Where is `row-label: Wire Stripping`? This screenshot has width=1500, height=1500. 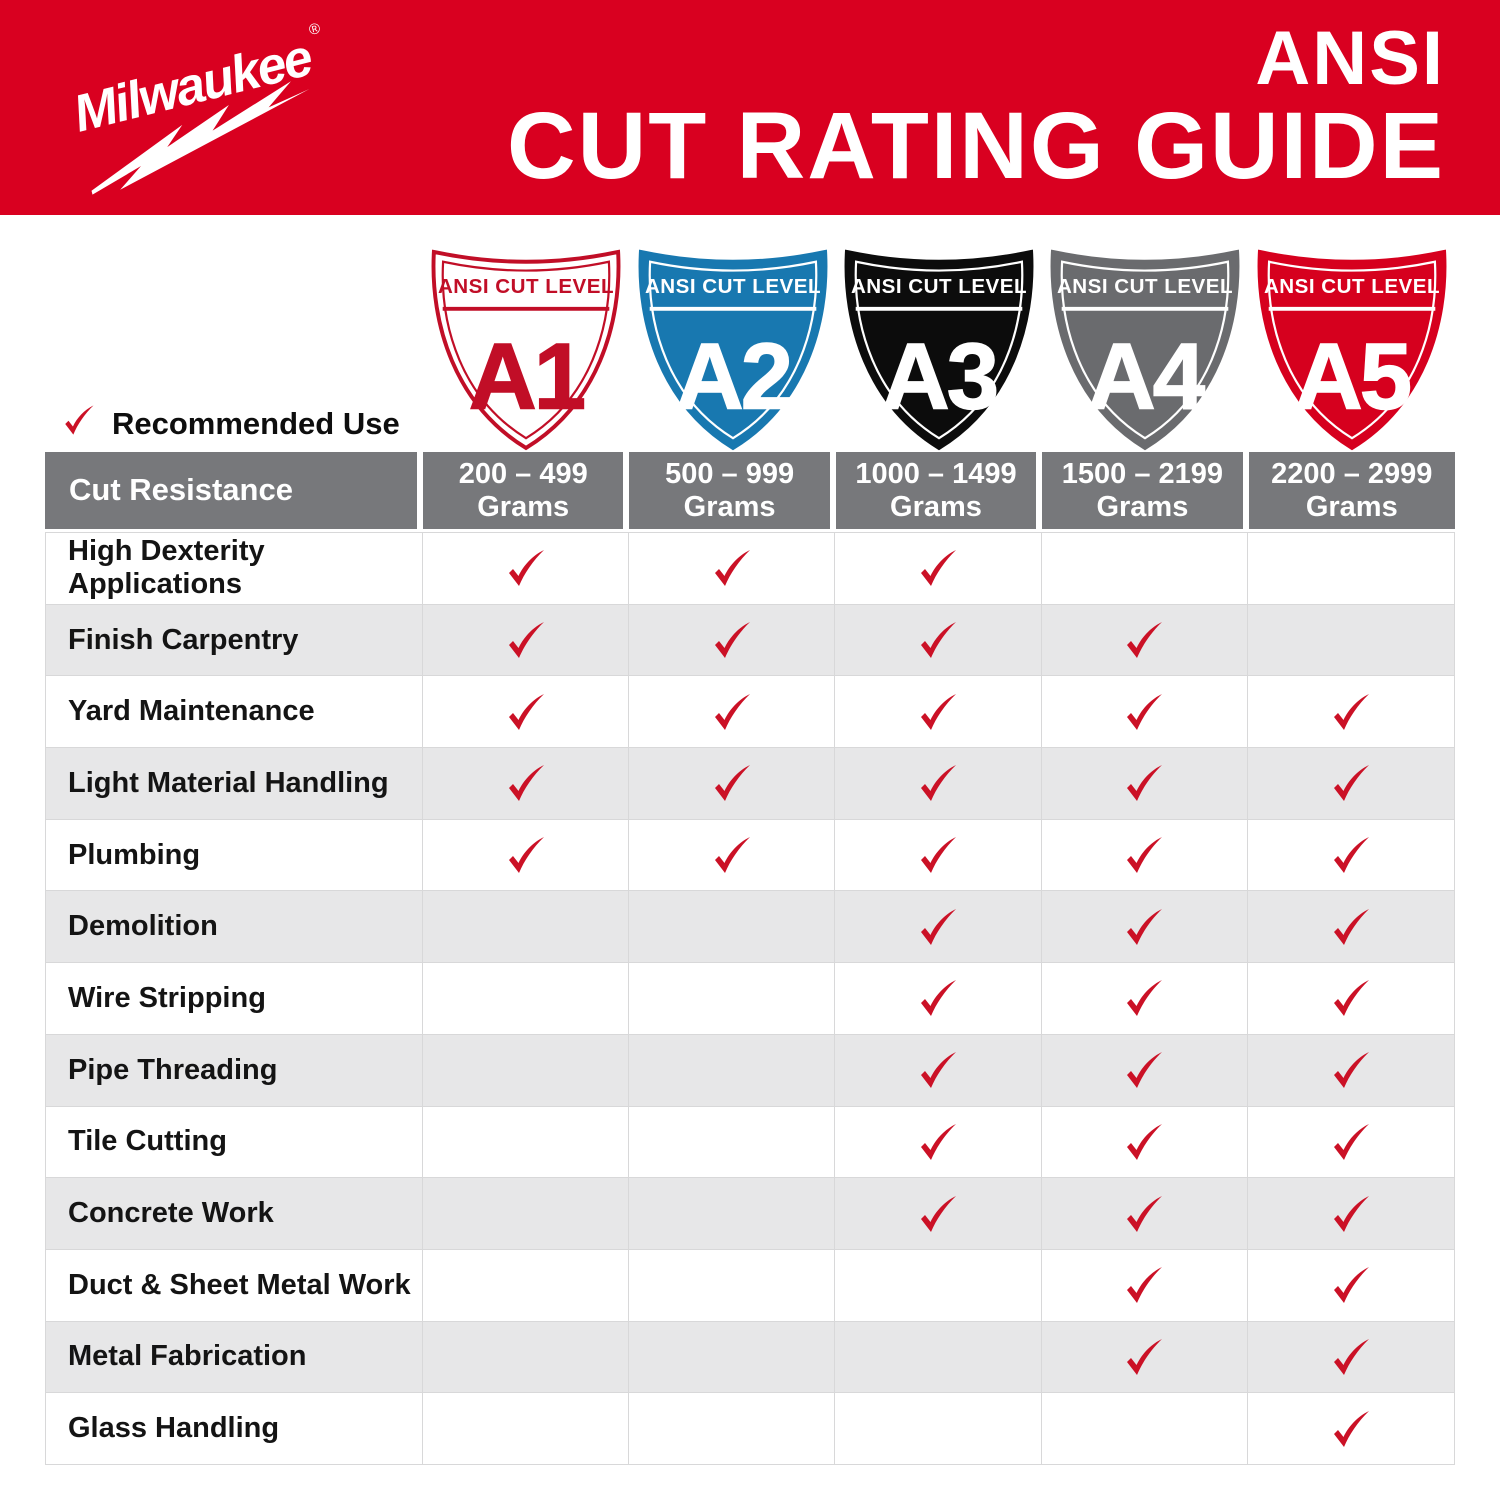 row-label: Wire Stripping is located at coordinates (234, 998).